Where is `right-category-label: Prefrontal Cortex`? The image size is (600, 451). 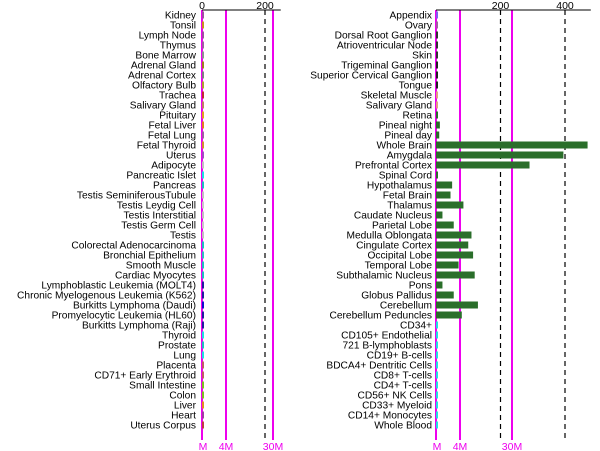 right-category-label: Prefrontal Cortex is located at coordinates (393, 166).